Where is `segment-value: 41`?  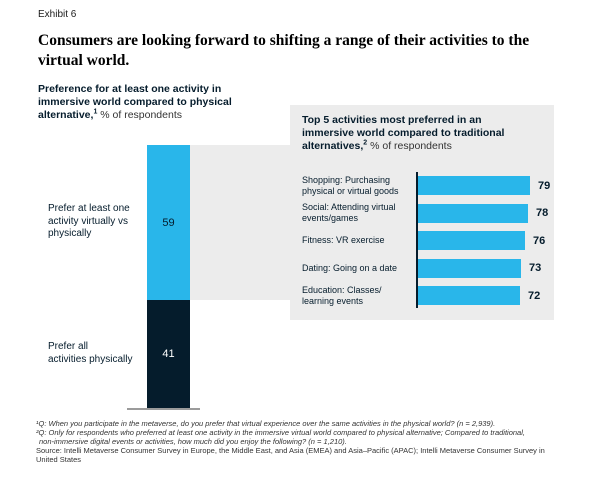
segment-value: 41 is located at coordinates (168, 354).